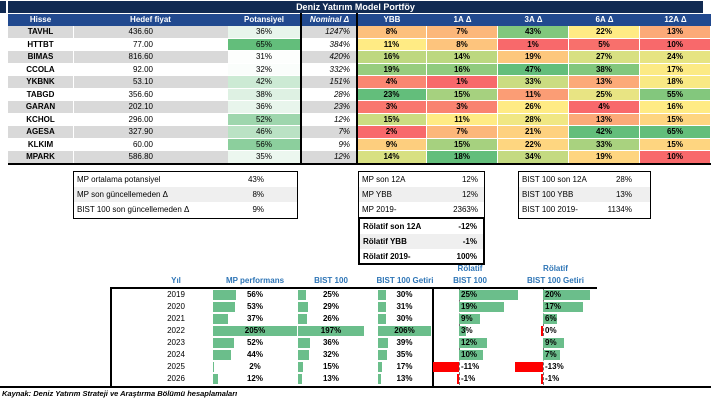  Describe the element at coordinates (533, 69) in the screenshot. I see `heatmap-cell: 47%` at that location.